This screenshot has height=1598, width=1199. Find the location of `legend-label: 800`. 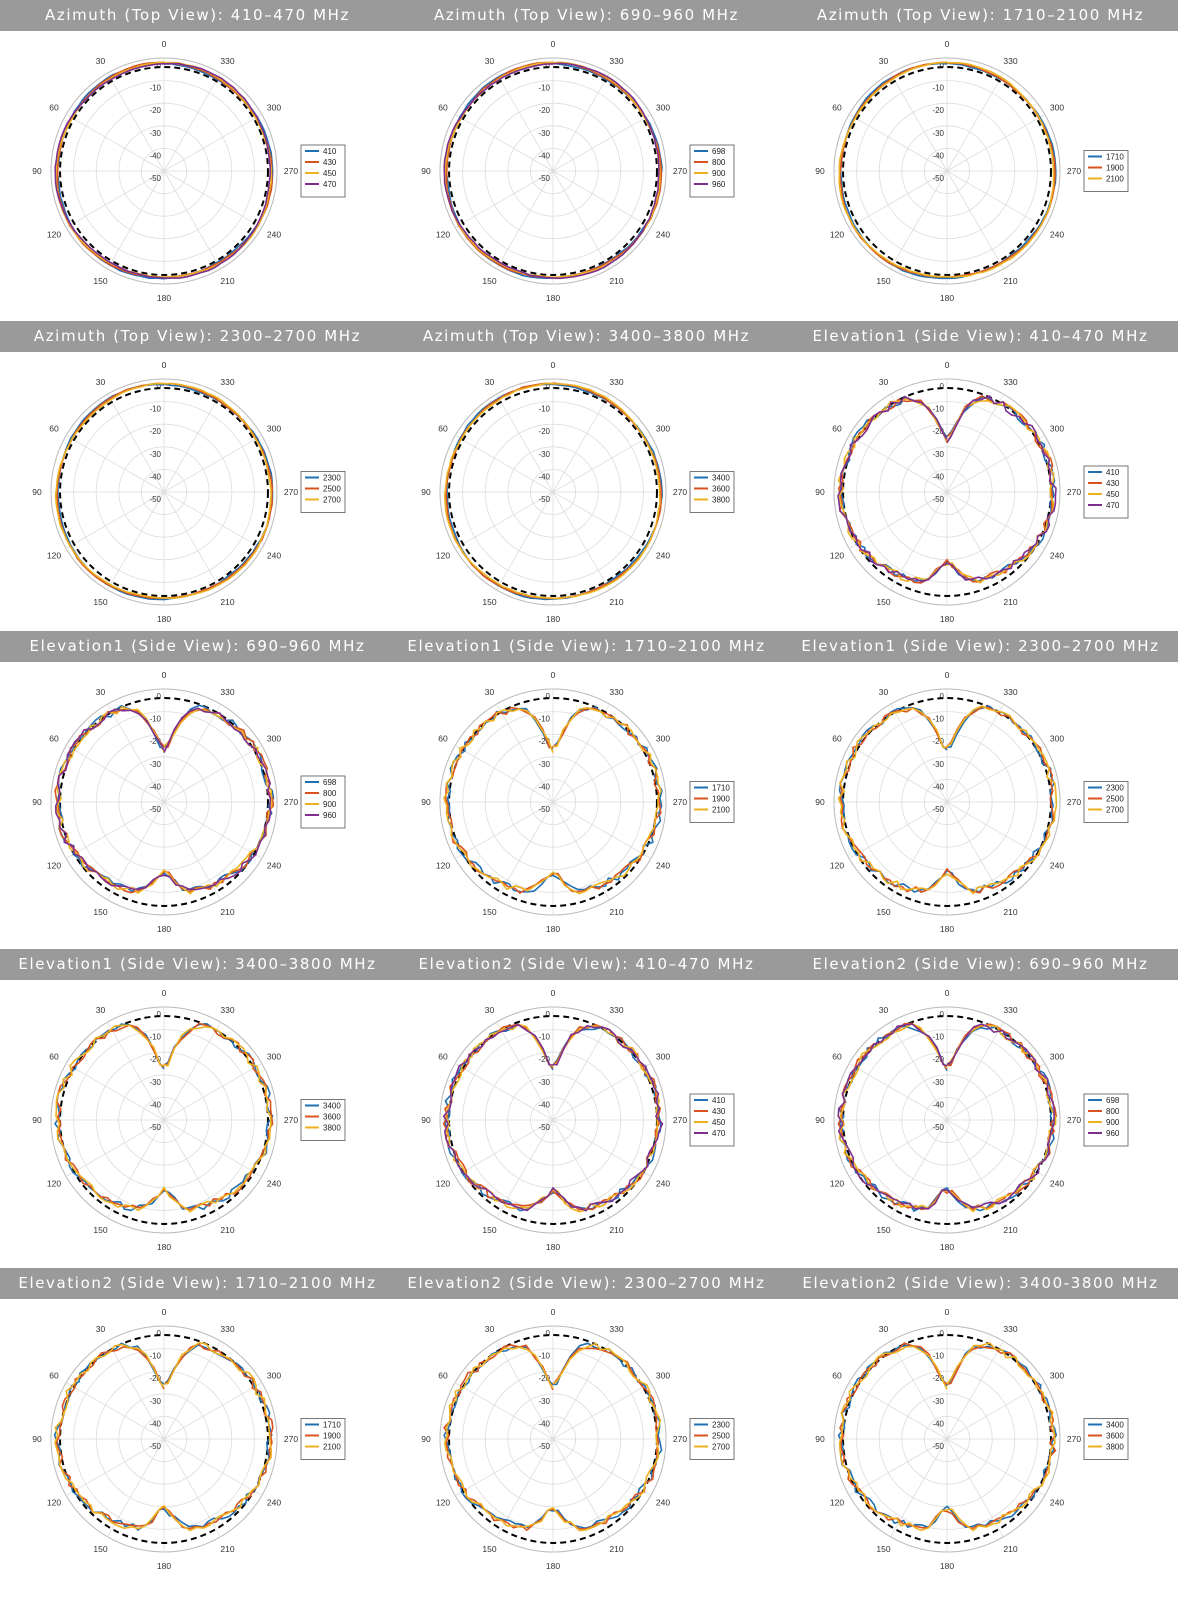

legend-label: 800 is located at coordinates (719, 162).